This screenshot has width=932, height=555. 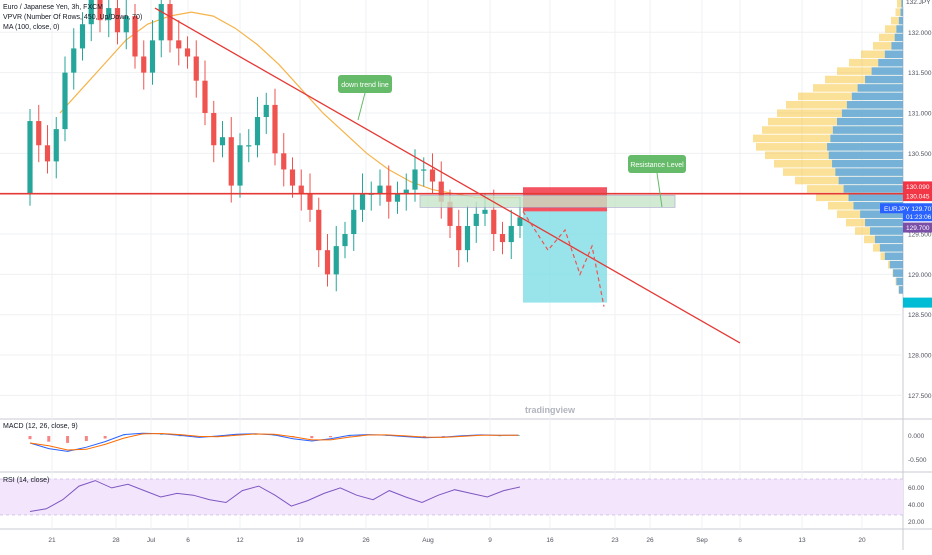 What do you see at coordinates (920, 154) in the screenshot?
I see `price-tick-label: 130.500` at bounding box center [920, 154].